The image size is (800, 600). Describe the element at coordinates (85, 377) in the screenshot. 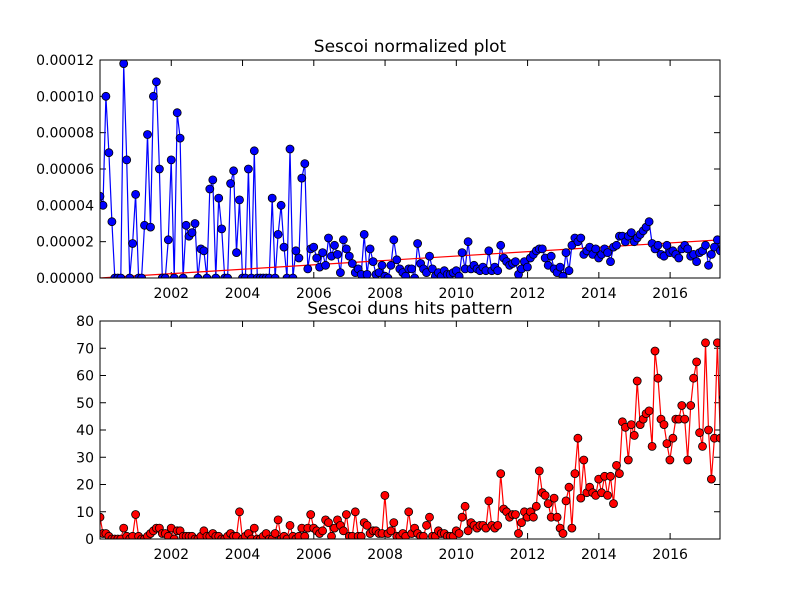

I see `duns-hits-y-tick-label: 60` at that location.